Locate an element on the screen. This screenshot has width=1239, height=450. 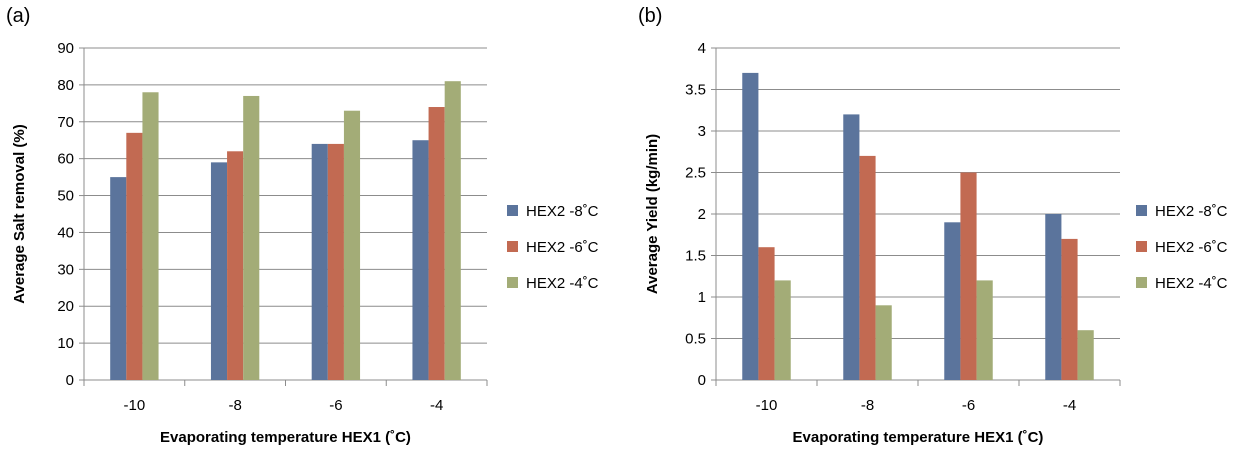
y-tick-label: 70 is located at coordinates (65, 122).